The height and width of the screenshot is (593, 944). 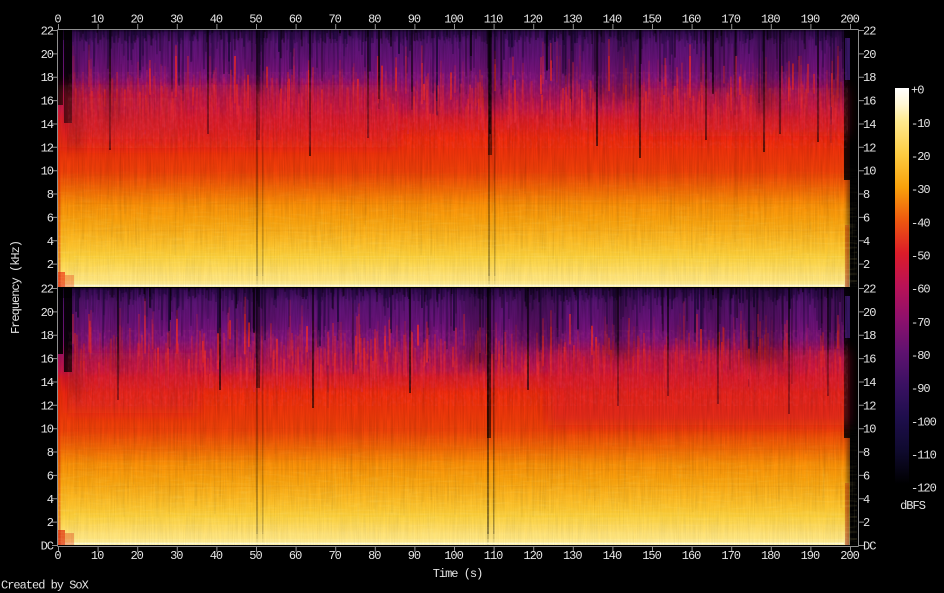 I want to click on svg-text: +0, so click(x=917, y=91).